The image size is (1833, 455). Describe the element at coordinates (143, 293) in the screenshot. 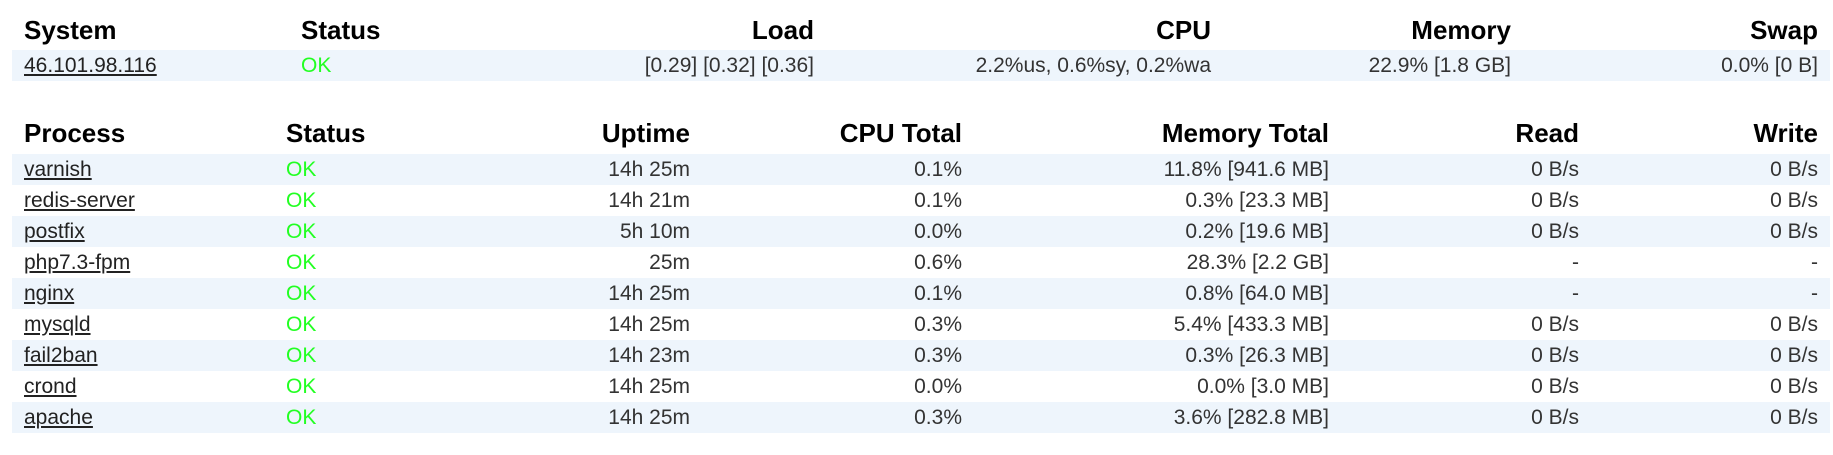

I see `process-name-cell: nginx` at that location.